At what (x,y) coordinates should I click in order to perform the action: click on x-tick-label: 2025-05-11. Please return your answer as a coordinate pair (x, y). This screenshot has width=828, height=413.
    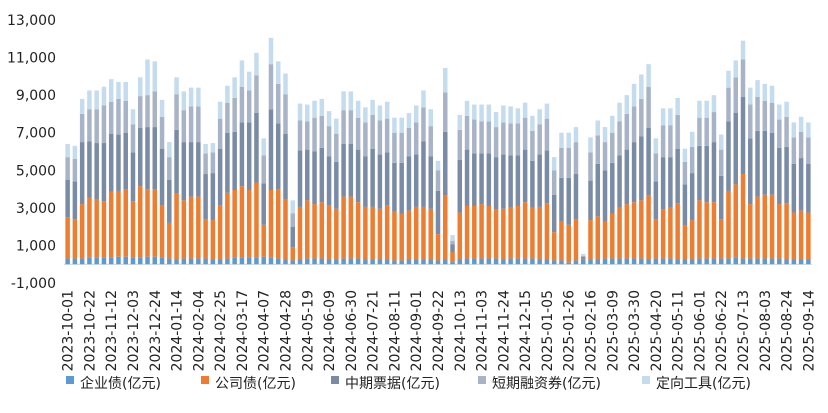
    Looking at the image, I should click on (679, 330).